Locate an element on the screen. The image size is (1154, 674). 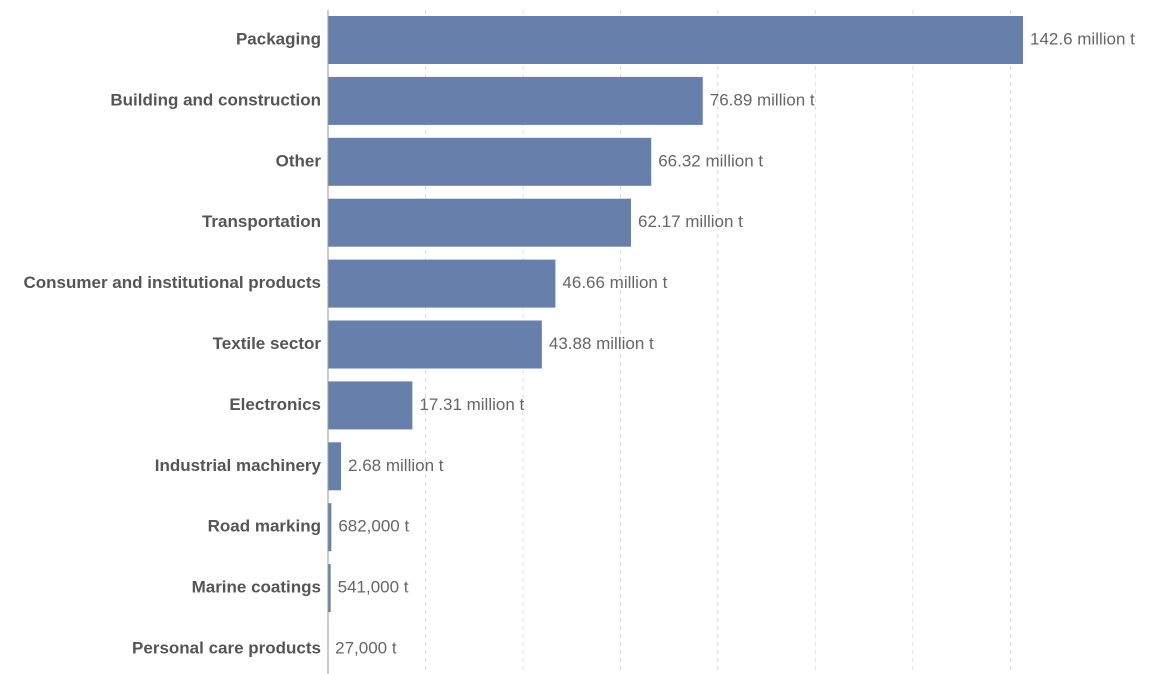
value-label: 142.6 million t is located at coordinates (1082, 38).